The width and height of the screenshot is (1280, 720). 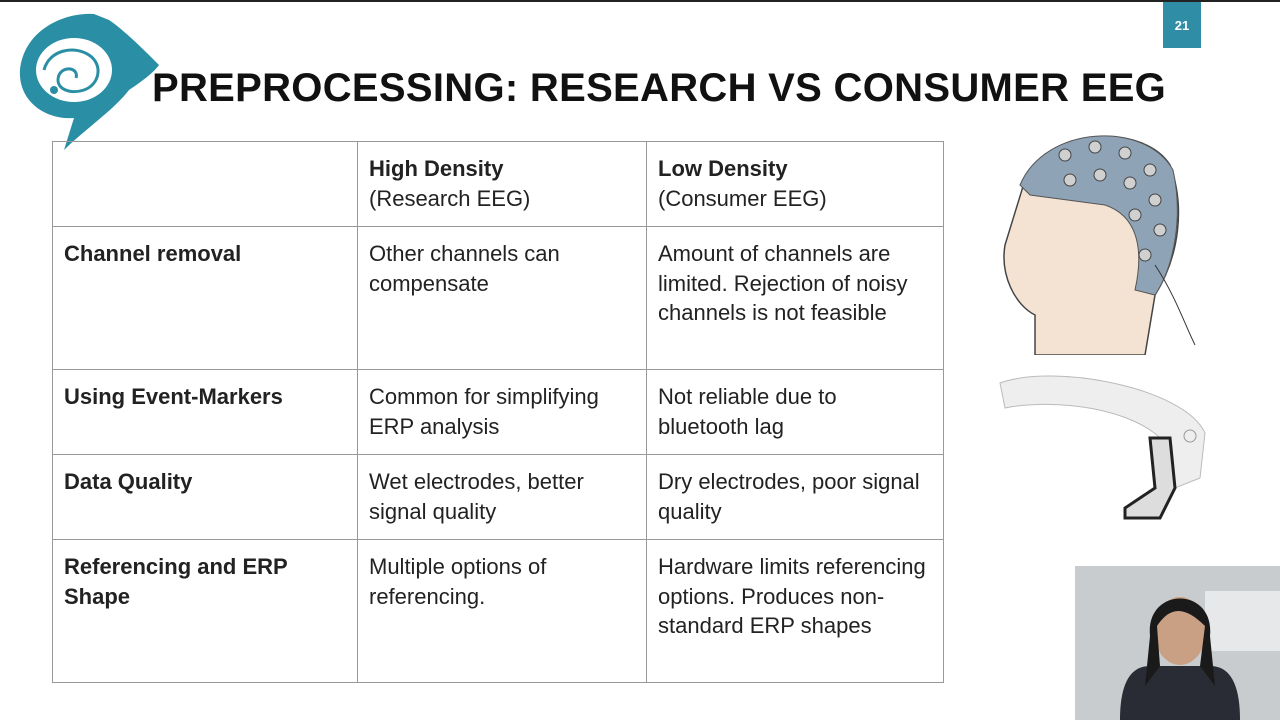 I want to click on header-sub: (Consumer EEG), so click(x=742, y=198).